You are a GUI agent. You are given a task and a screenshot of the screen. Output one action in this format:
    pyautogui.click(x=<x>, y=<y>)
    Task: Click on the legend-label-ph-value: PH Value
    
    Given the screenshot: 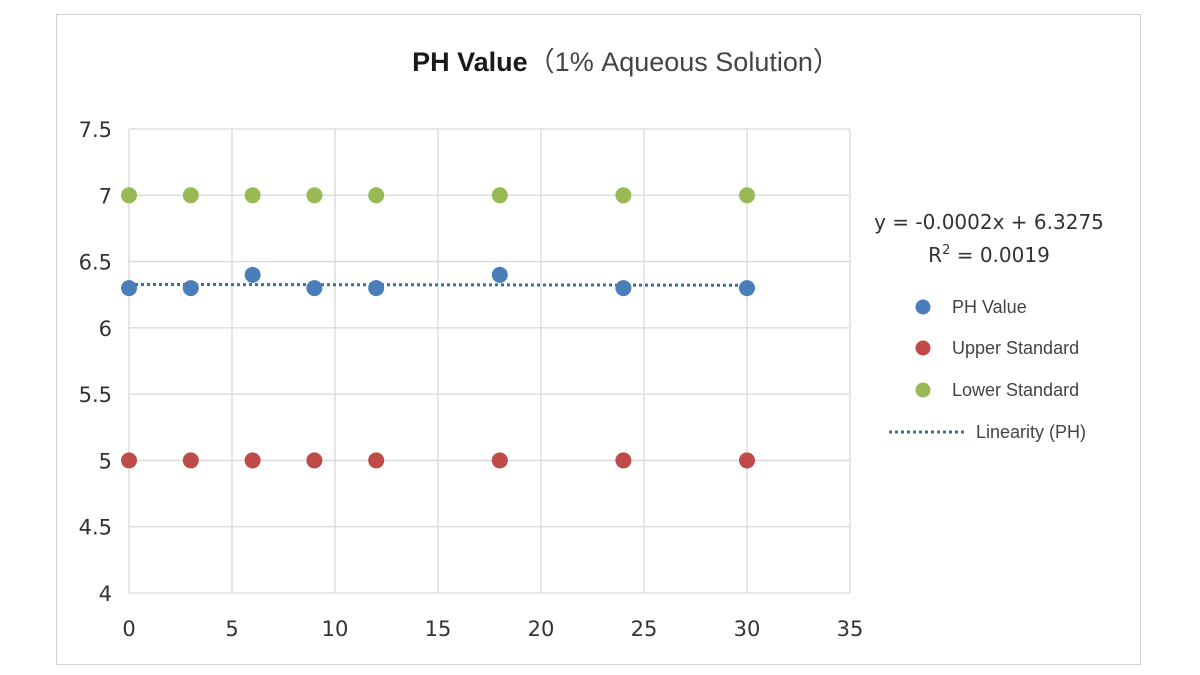 What is the action you would take?
    pyautogui.click(x=989, y=307)
    